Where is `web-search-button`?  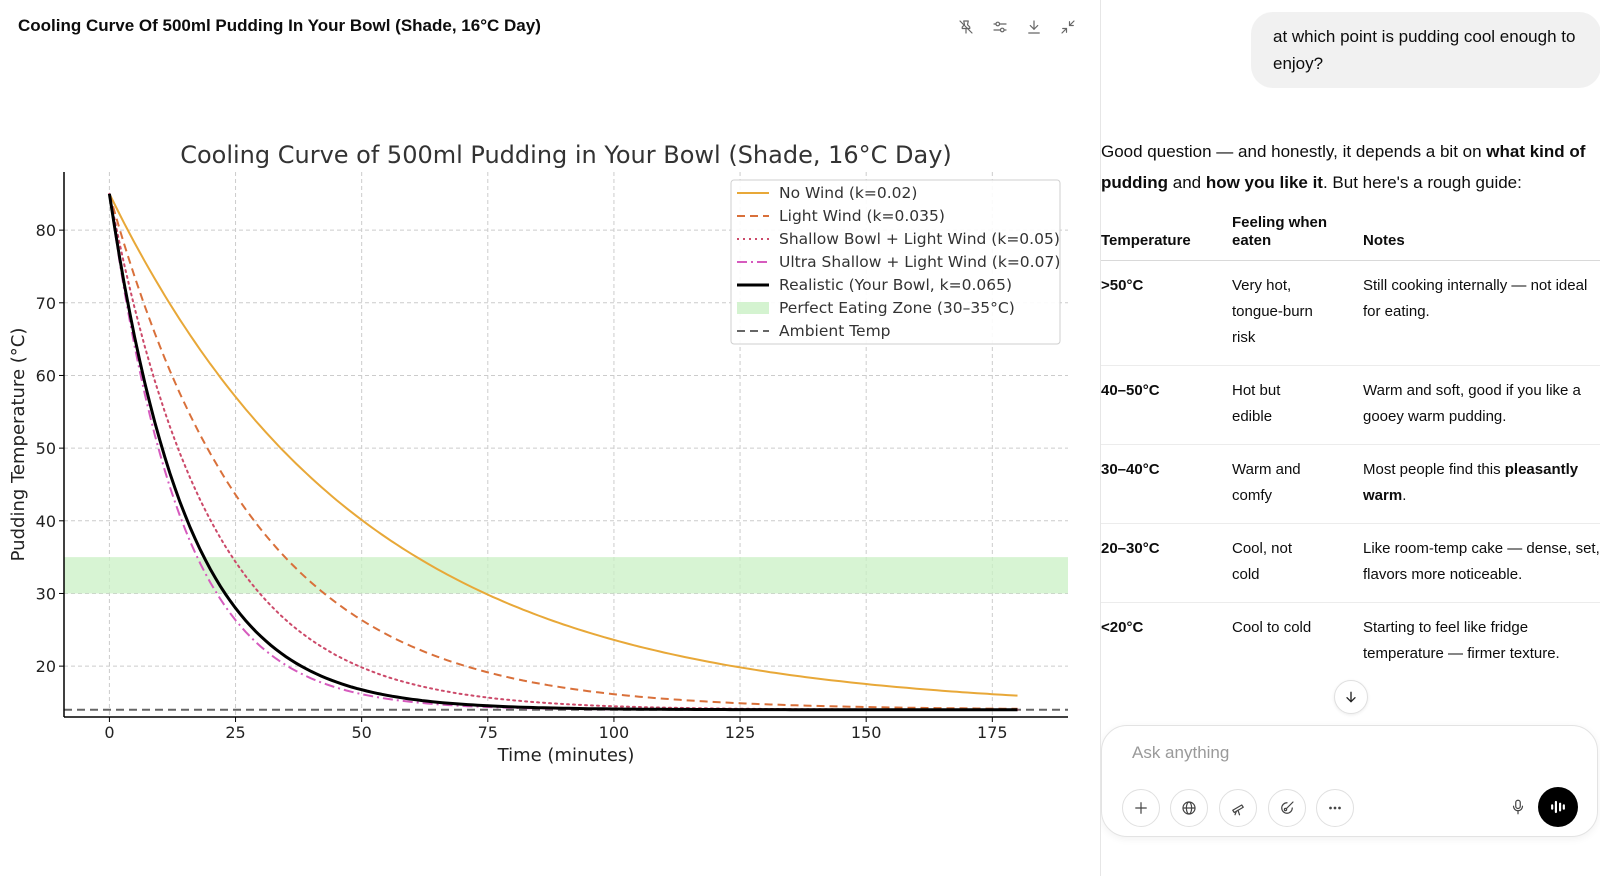 web-search-button is located at coordinates (1189, 808).